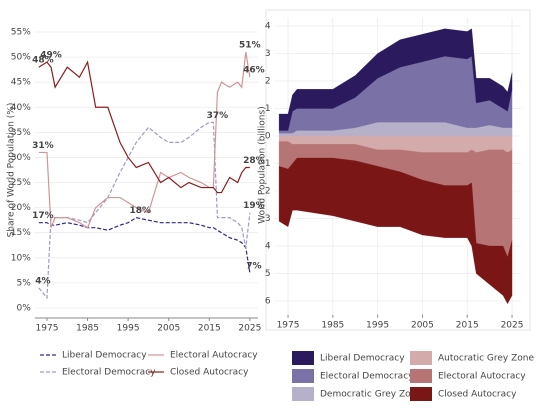 This screenshot has height=408, width=541. Describe the element at coordinates (371, 395) in the screenshot. I see `legend-label: Democratic Grey Zone` at that location.